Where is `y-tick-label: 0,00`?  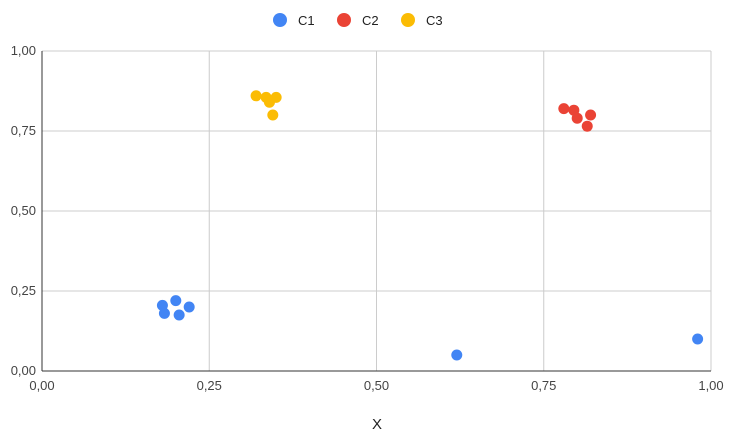
y-tick-label: 0,00 is located at coordinates (23, 370).